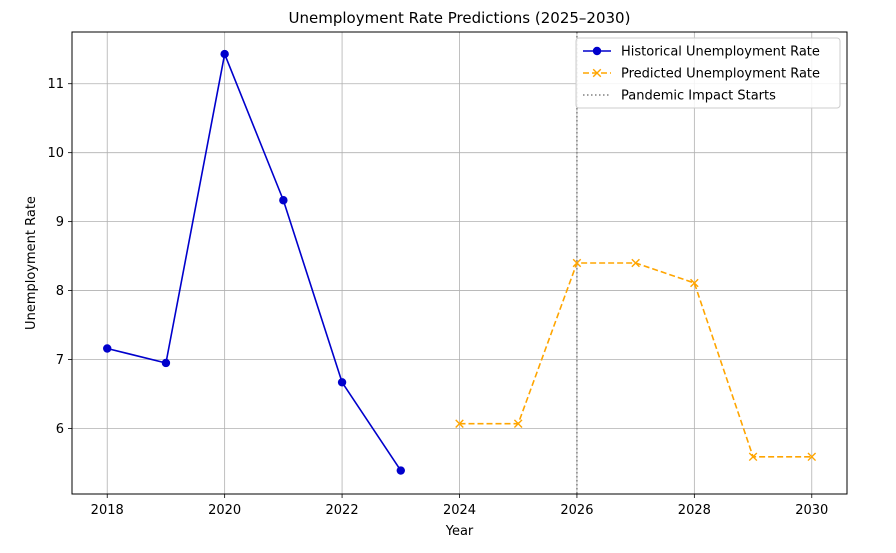  Describe the element at coordinates (576, 510) in the screenshot. I see `x-tick-label: 2026` at that location.